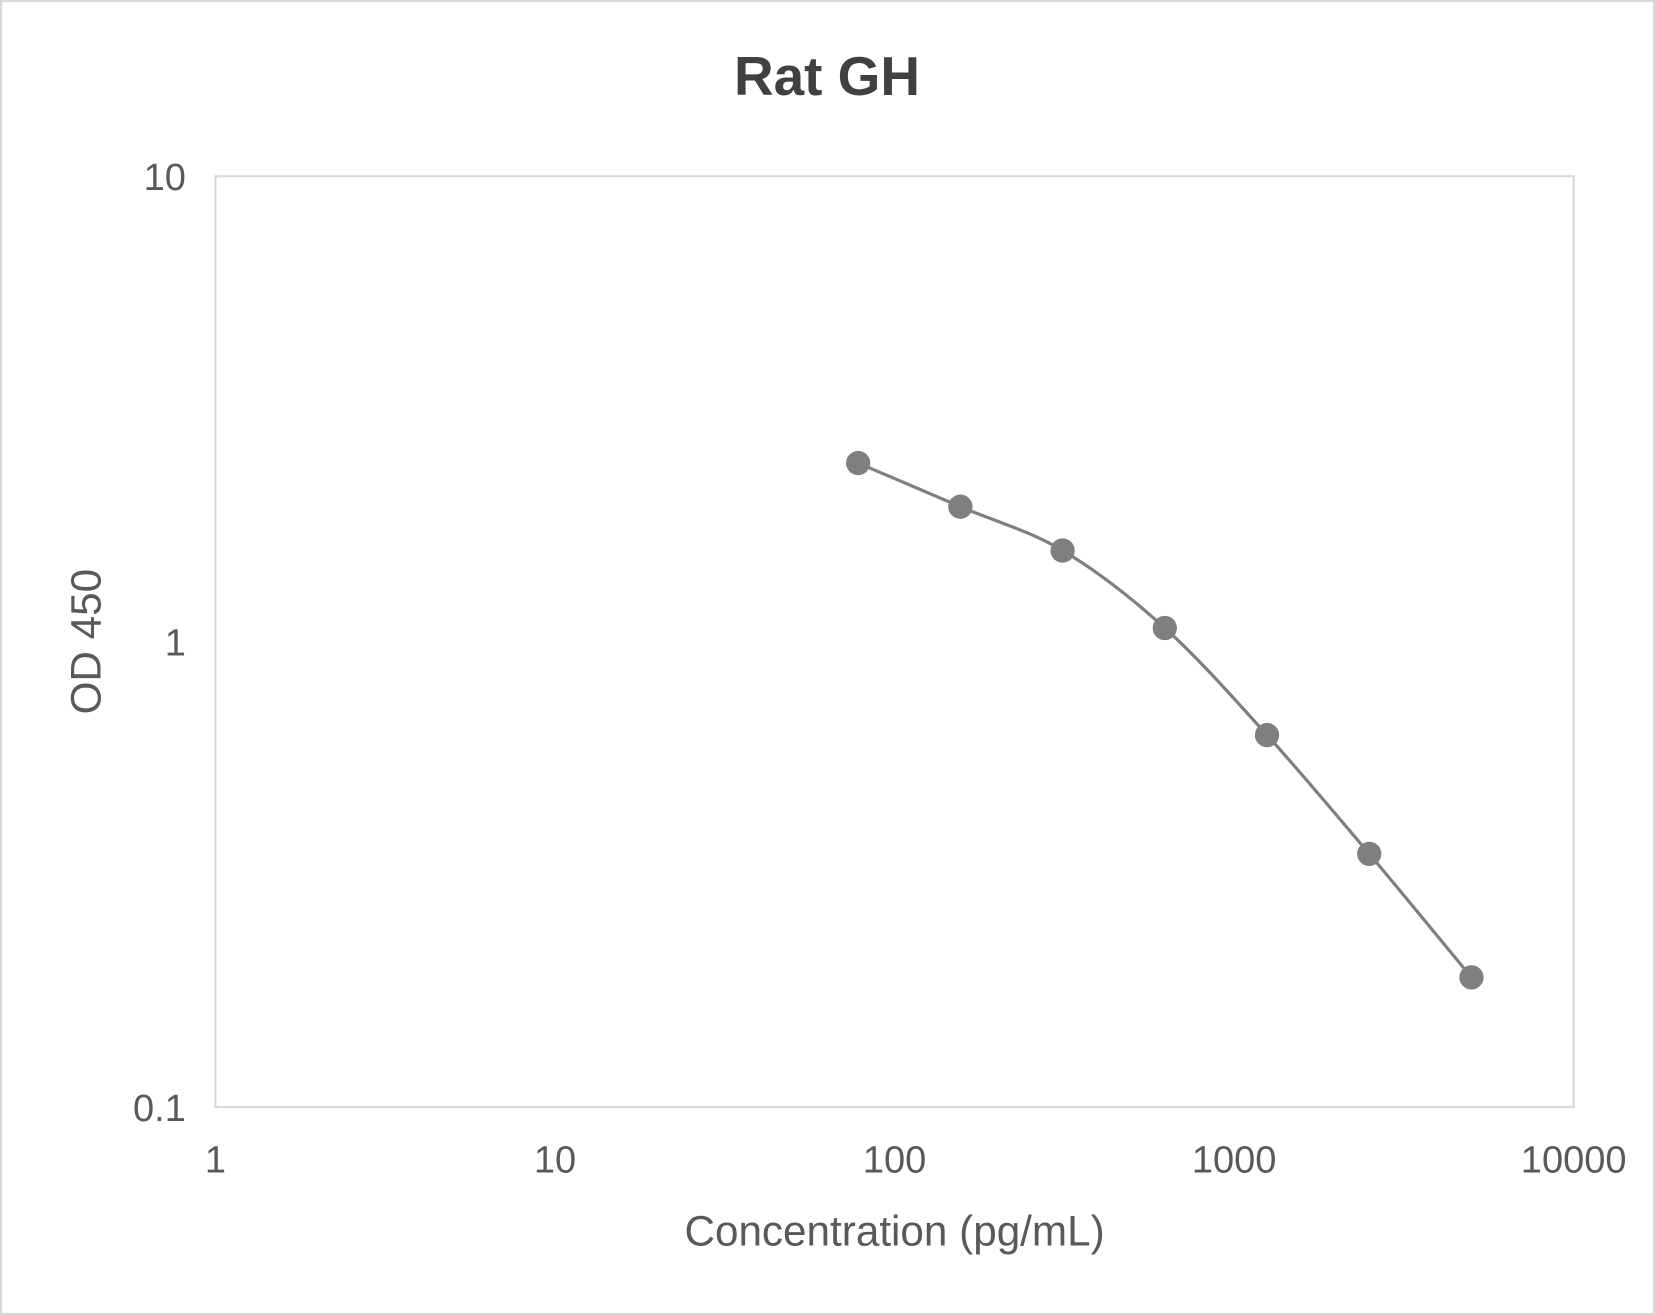 The height and width of the screenshot is (1315, 1655). I want to click on x-tick-label: 100, so click(894, 1161).